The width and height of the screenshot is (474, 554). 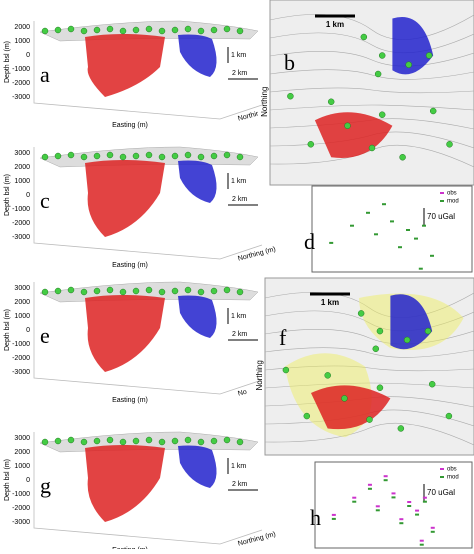 What do you see at coordinates (45, 74) in the screenshot?
I see `panel-label: a` at bounding box center [45, 74].